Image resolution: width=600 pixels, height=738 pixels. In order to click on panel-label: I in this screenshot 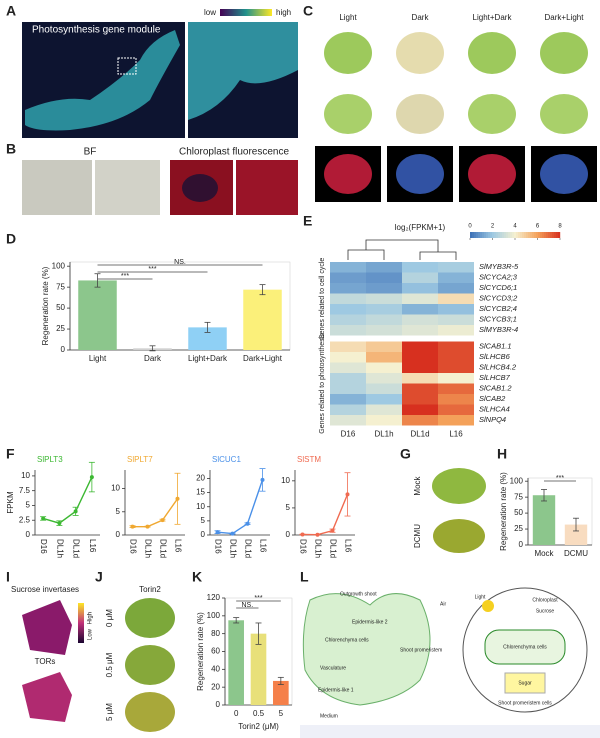, I will do `click(8, 577)`.